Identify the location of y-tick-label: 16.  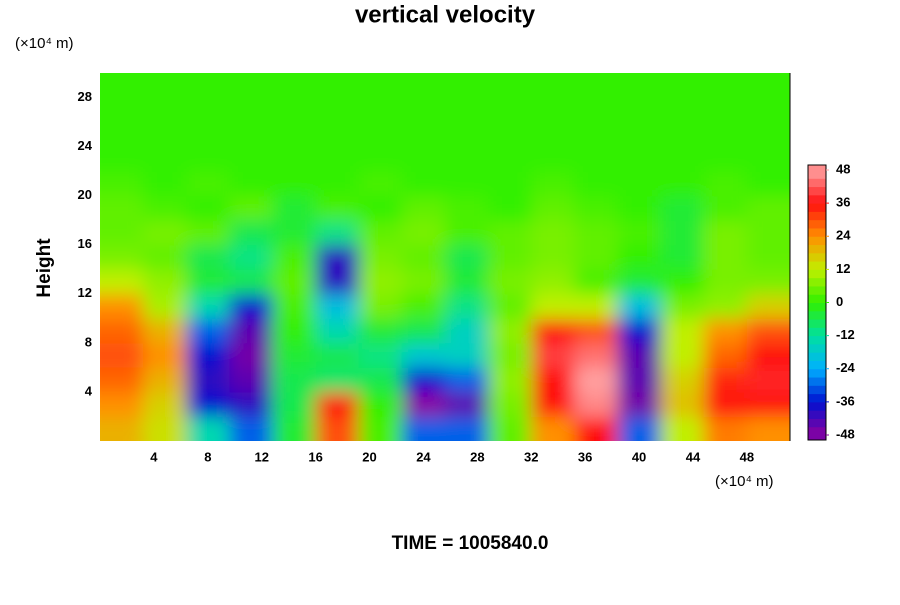
(85, 243).